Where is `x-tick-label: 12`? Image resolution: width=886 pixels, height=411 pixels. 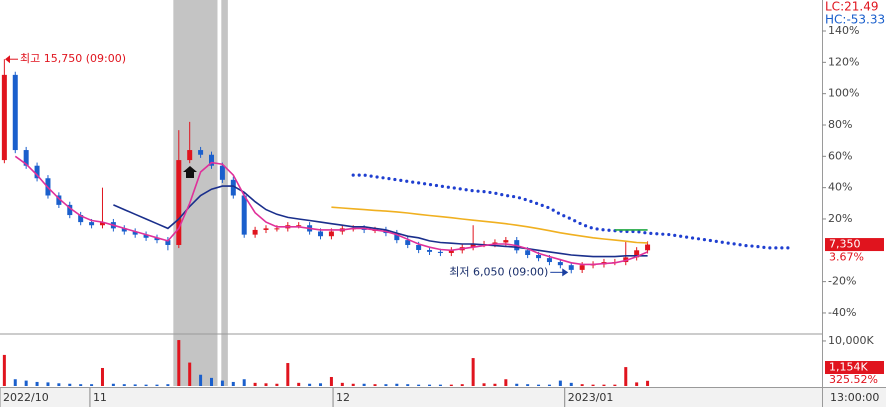 x-tick-label: 12 is located at coordinates (343, 397).